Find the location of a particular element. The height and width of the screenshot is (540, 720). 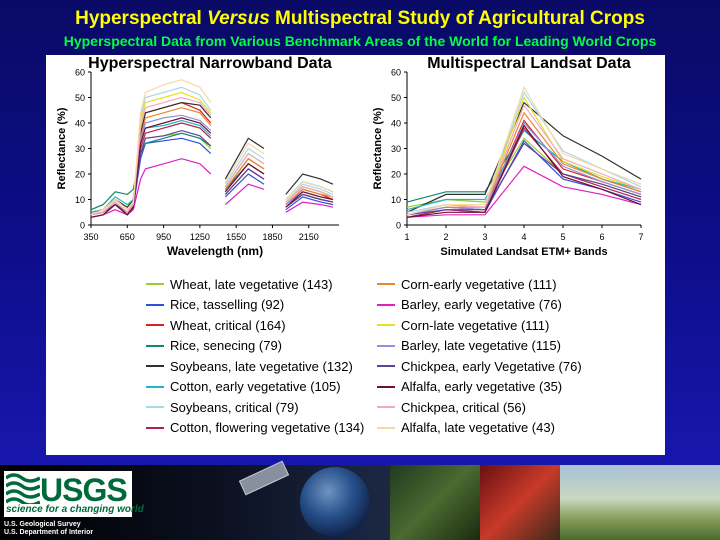

chart1-y-tick-label: 20 is located at coordinates (80, 175).